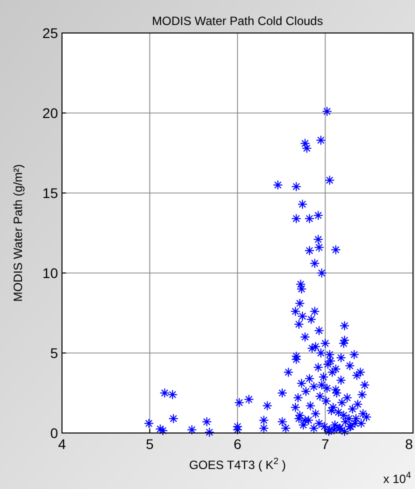 The width and height of the screenshot is (415, 489). What do you see at coordinates (50, 273) in the screenshot?
I see `y-tick-label: 10` at bounding box center [50, 273].